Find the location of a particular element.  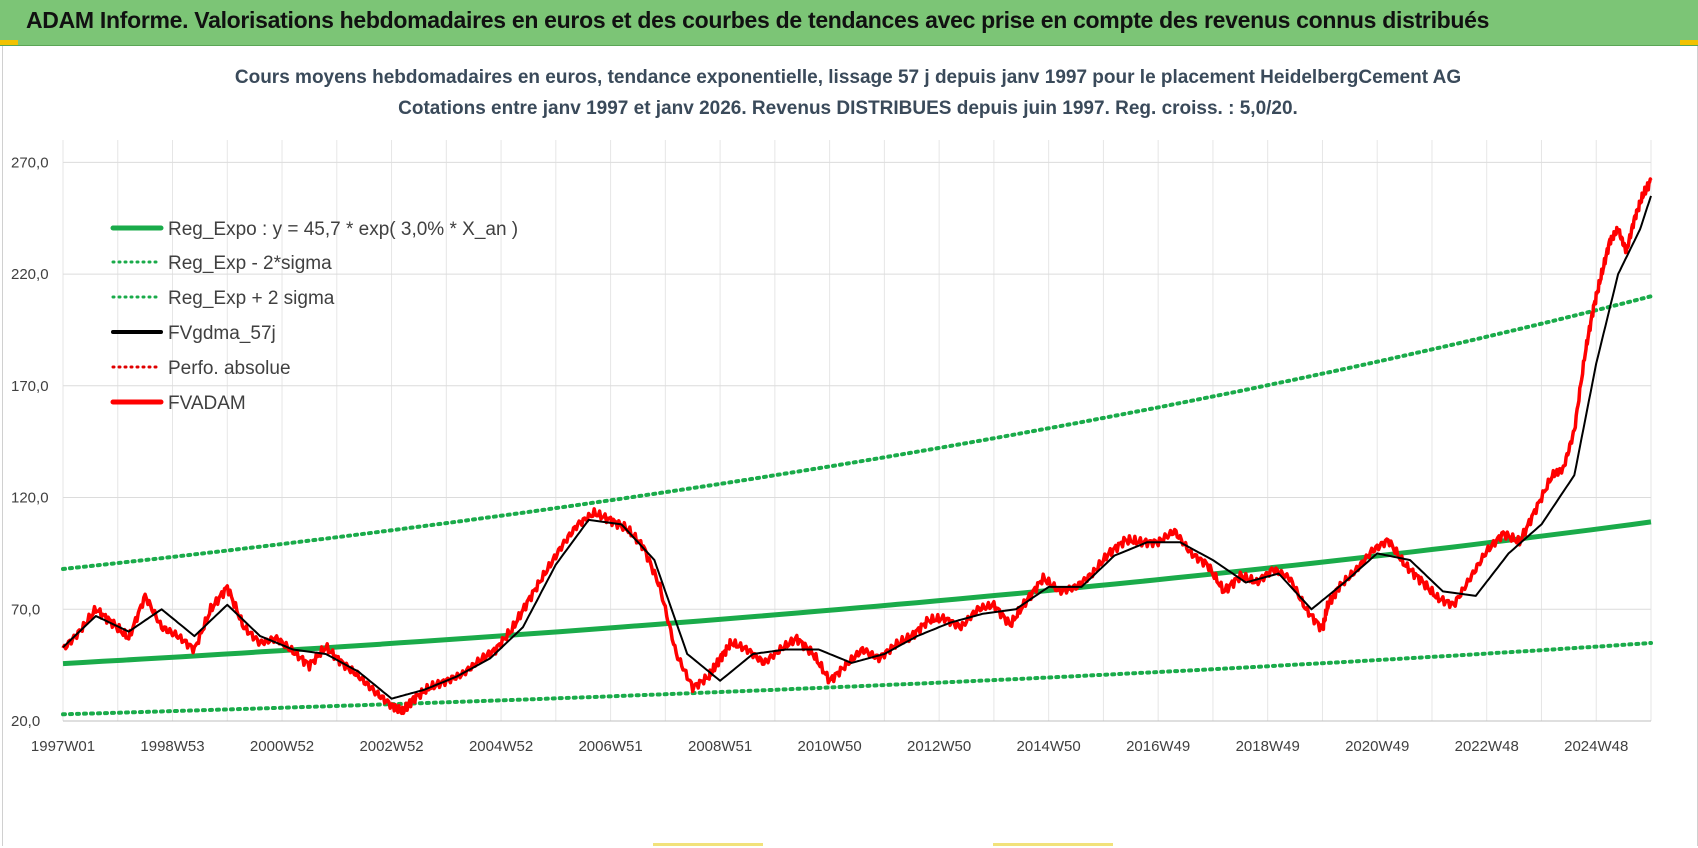

y-tick-label: 70,0 is located at coordinates (25, 609).